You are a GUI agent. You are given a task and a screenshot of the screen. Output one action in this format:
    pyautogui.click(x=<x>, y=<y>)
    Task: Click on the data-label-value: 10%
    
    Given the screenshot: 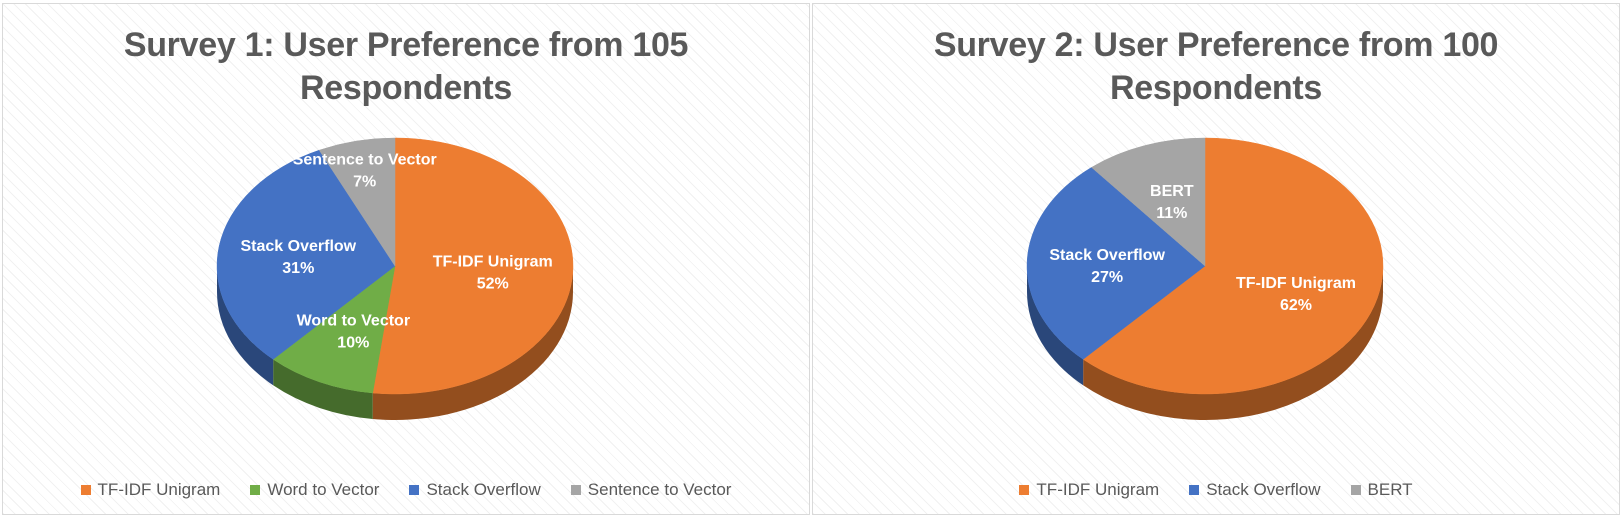 What is the action you would take?
    pyautogui.click(x=353, y=343)
    